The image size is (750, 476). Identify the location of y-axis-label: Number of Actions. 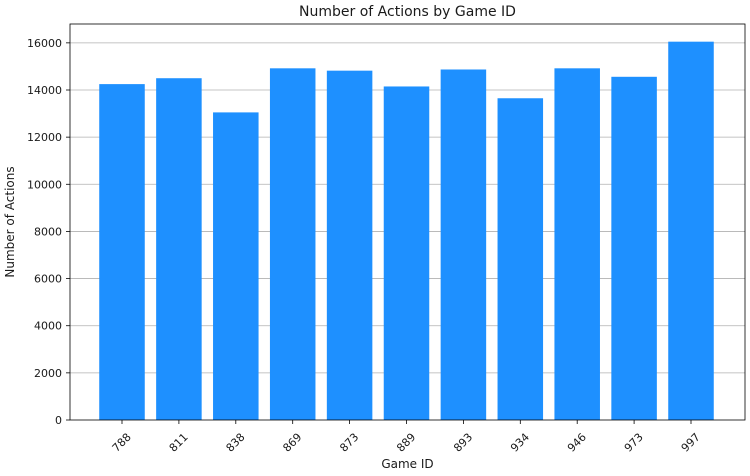
(10, 221).